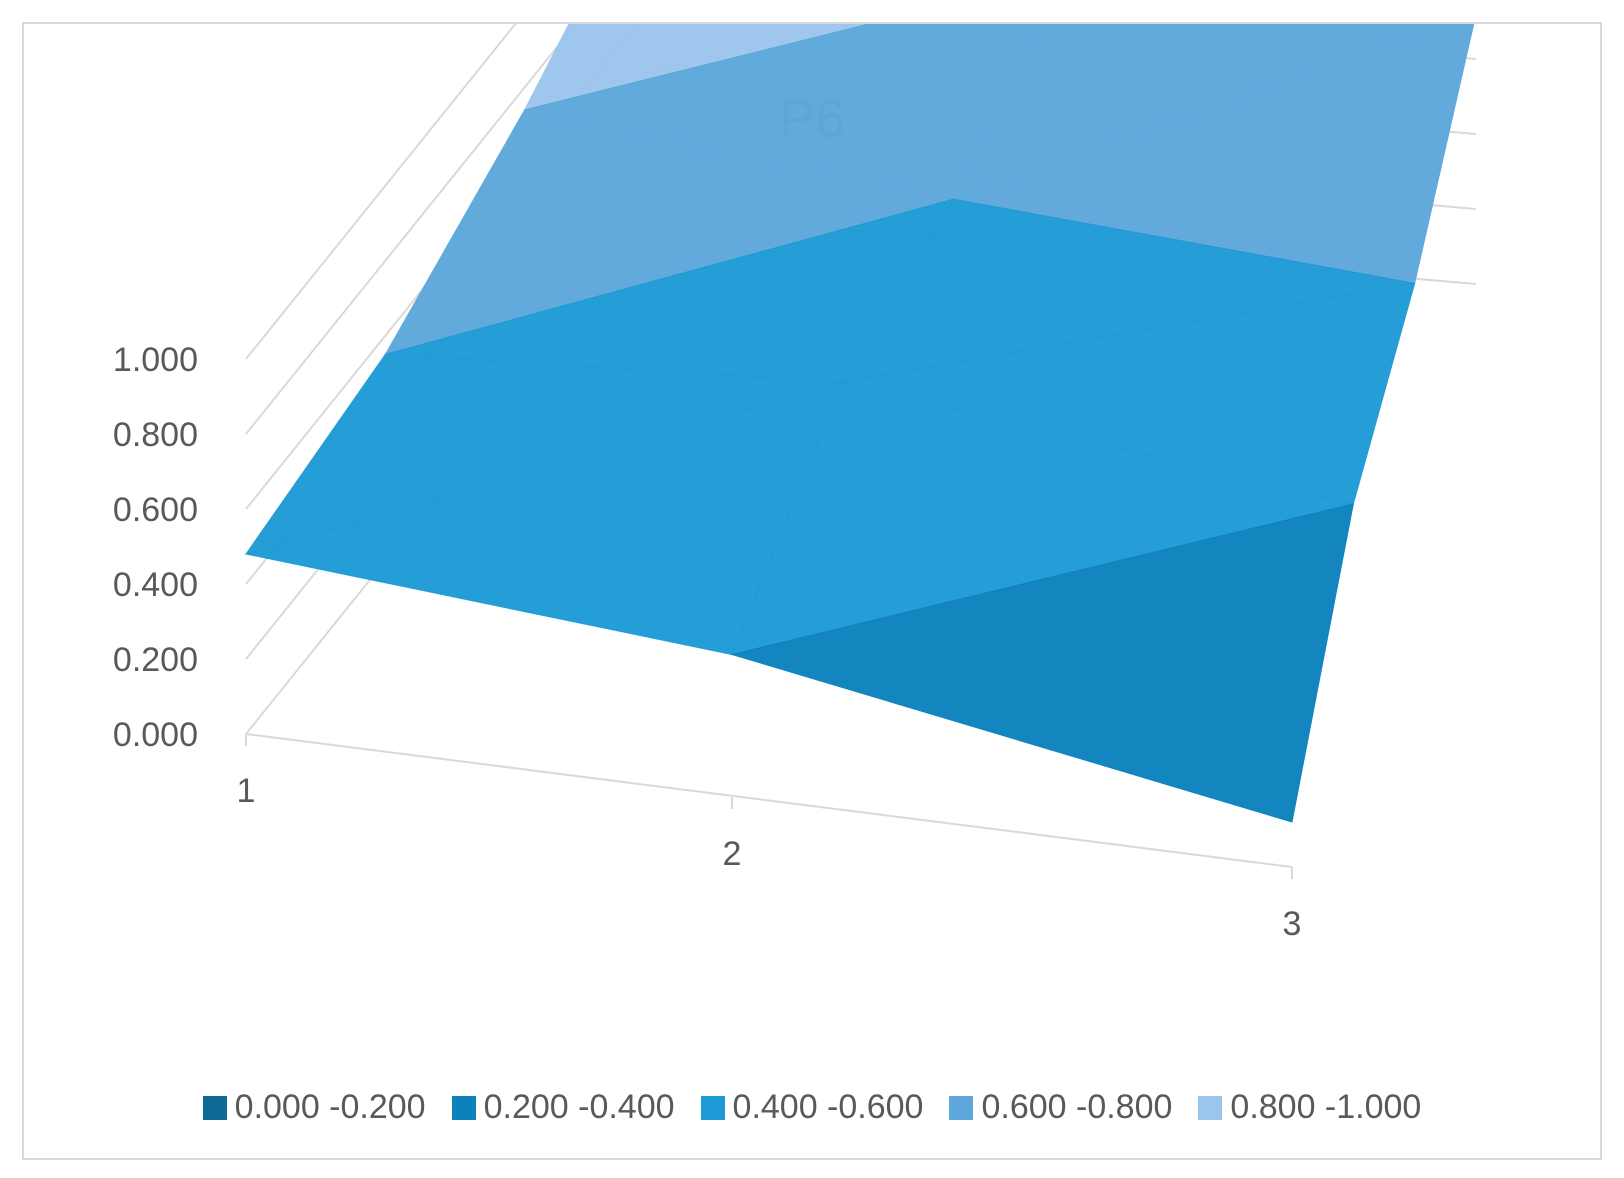 Image resolution: width=1624 pixels, height=1178 pixels. Describe the element at coordinates (155, 585) in the screenshot. I see `z-tick-label: 0.400` at that location.